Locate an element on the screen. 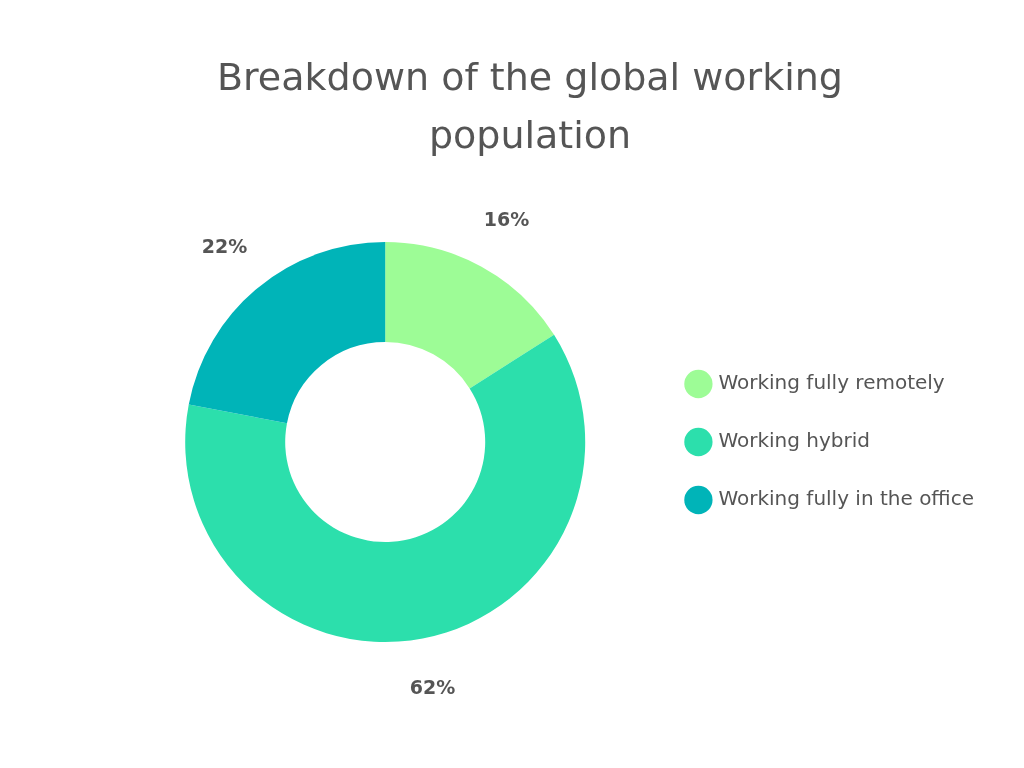 This screenshot has width=1024, height=768. data-label: 22% is located at coordinates (224, 245).